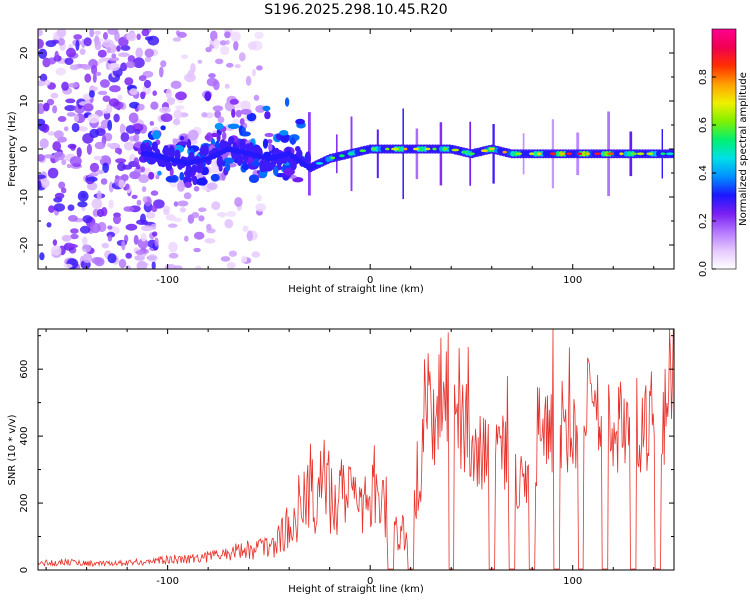 The width and height of the screenshot is (750, 600). I want to click on colorbar-tick-label: 0.8, so click(703, 77).